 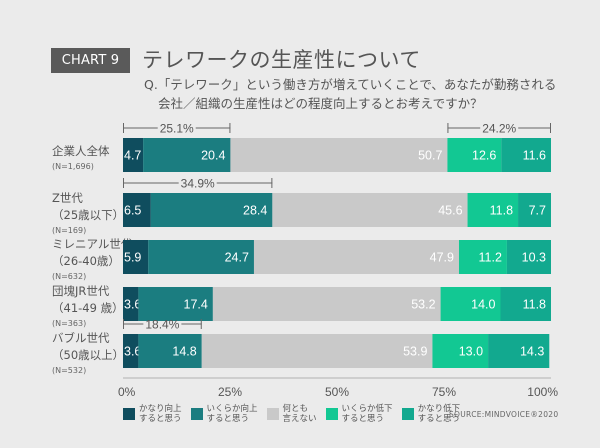 I want to click on row-label-millennial: ミレニアル世代 （26-40歳） (N=632), so click(x=92, y=260).